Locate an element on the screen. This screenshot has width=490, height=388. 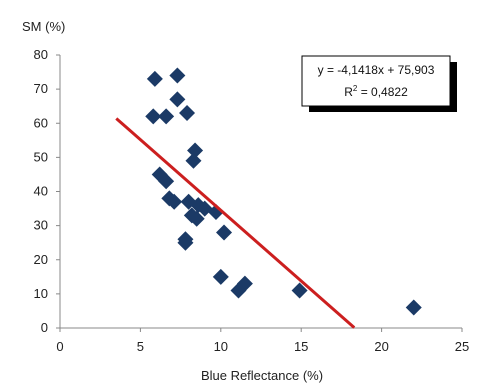
equation-box-frame is located at coordinates (376, 81).